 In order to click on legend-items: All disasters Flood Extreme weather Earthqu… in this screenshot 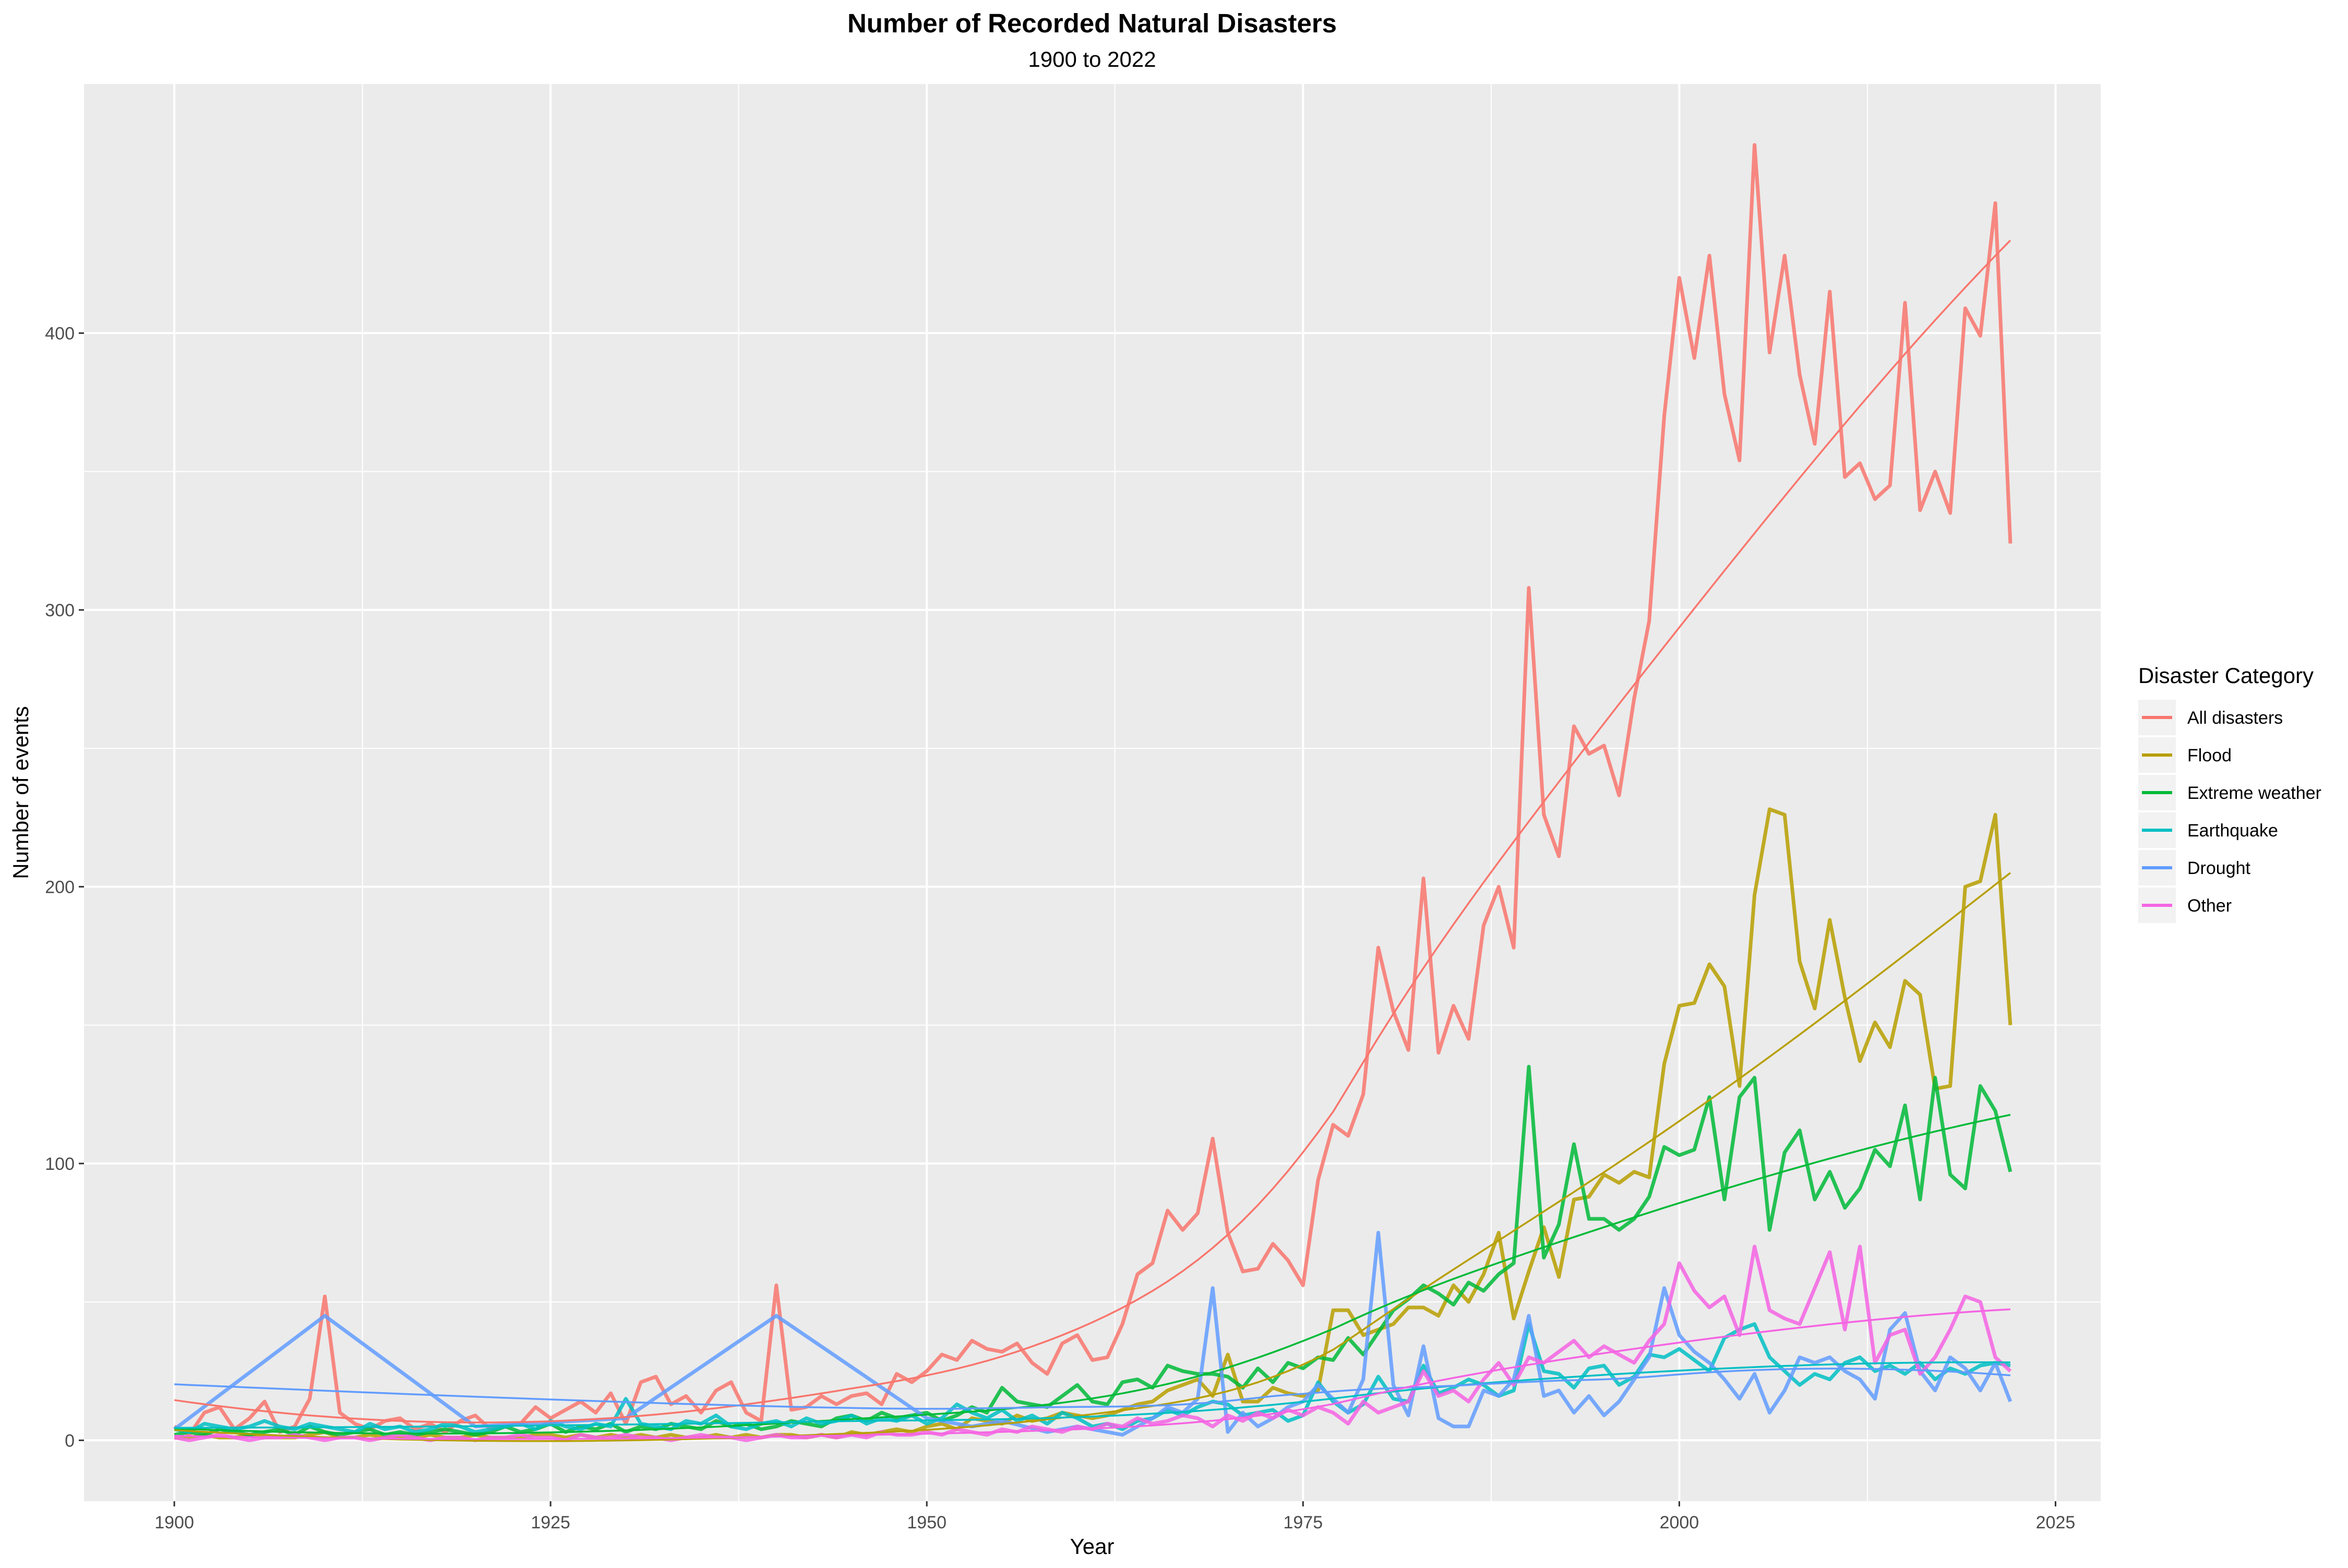, I will do `click(2229, 811)`.